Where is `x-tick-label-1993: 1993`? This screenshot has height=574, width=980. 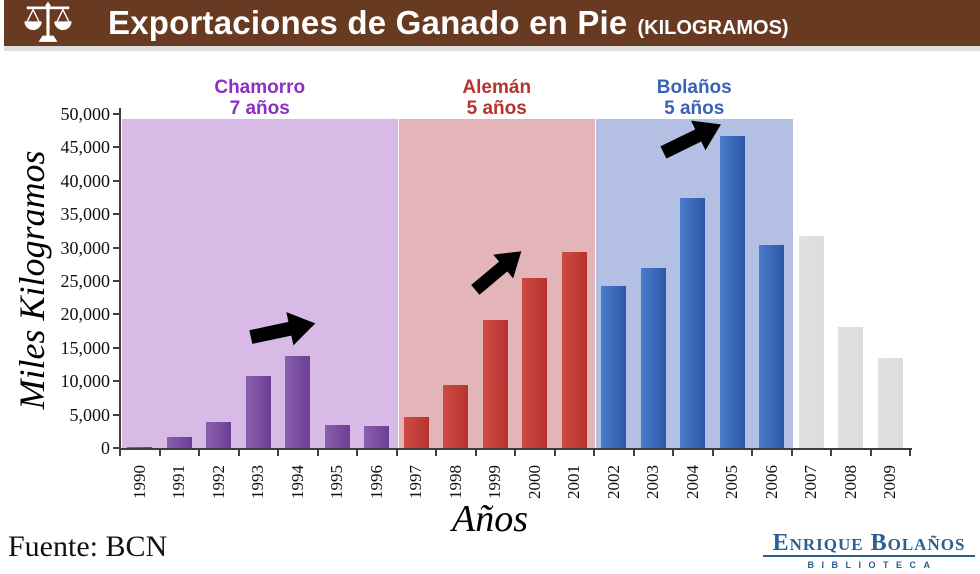 x-tick-label-1993: 1993 is located at coordinates (258, 482).